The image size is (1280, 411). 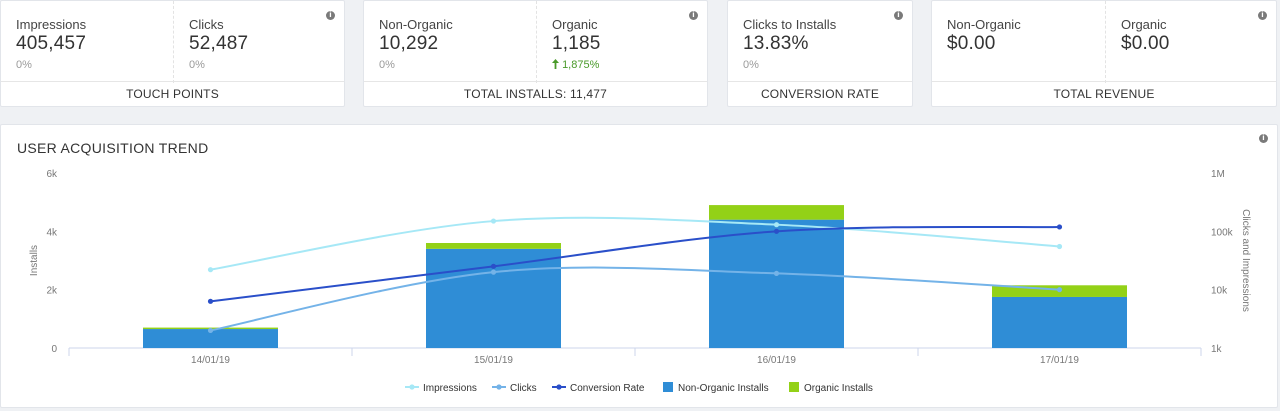 I want to click on metric-value: 52,487, so click(x=219, y=43).